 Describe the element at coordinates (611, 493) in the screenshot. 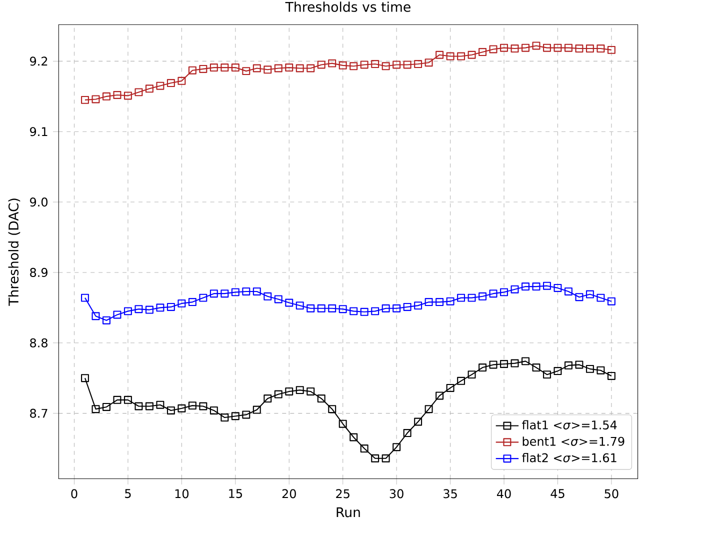

I see `x-tick-label: 50` at that location.